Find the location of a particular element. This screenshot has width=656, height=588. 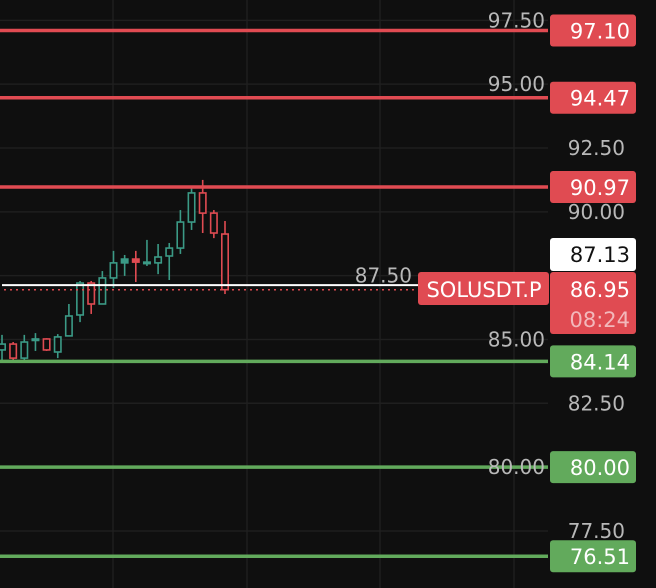

candles is located at coordinates (115, 271).